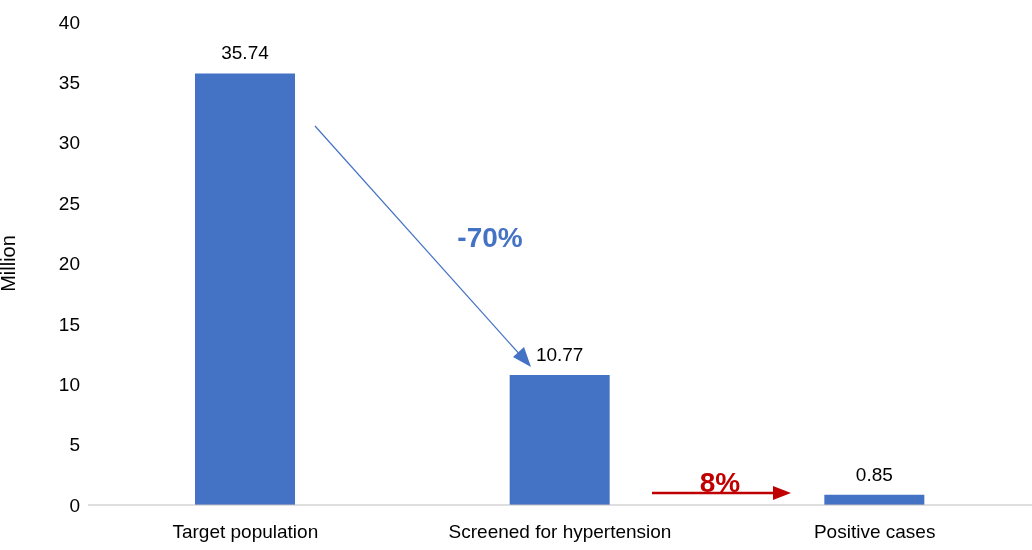  Describe the element at coordinates (720, 482) in the screenshot. I see `annotation: 8%` at that location.